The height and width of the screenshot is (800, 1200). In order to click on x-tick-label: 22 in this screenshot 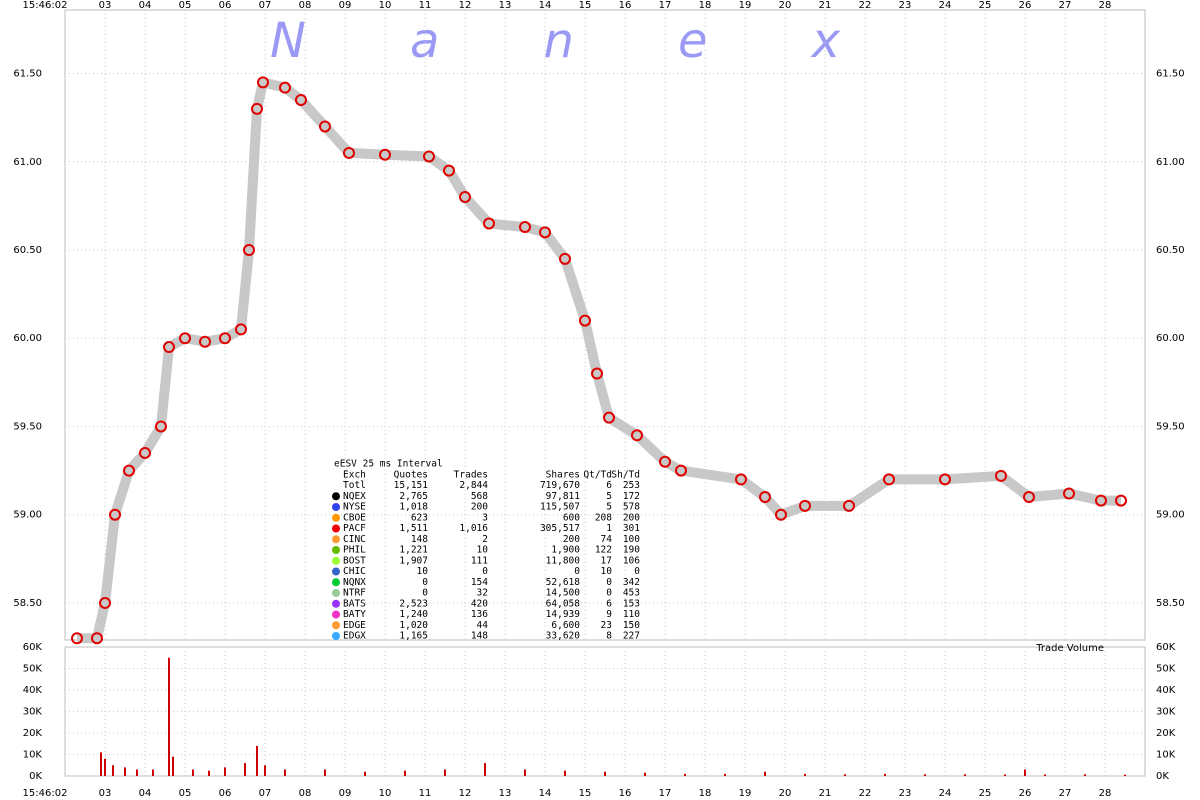, I will do `click(865, 793)`.